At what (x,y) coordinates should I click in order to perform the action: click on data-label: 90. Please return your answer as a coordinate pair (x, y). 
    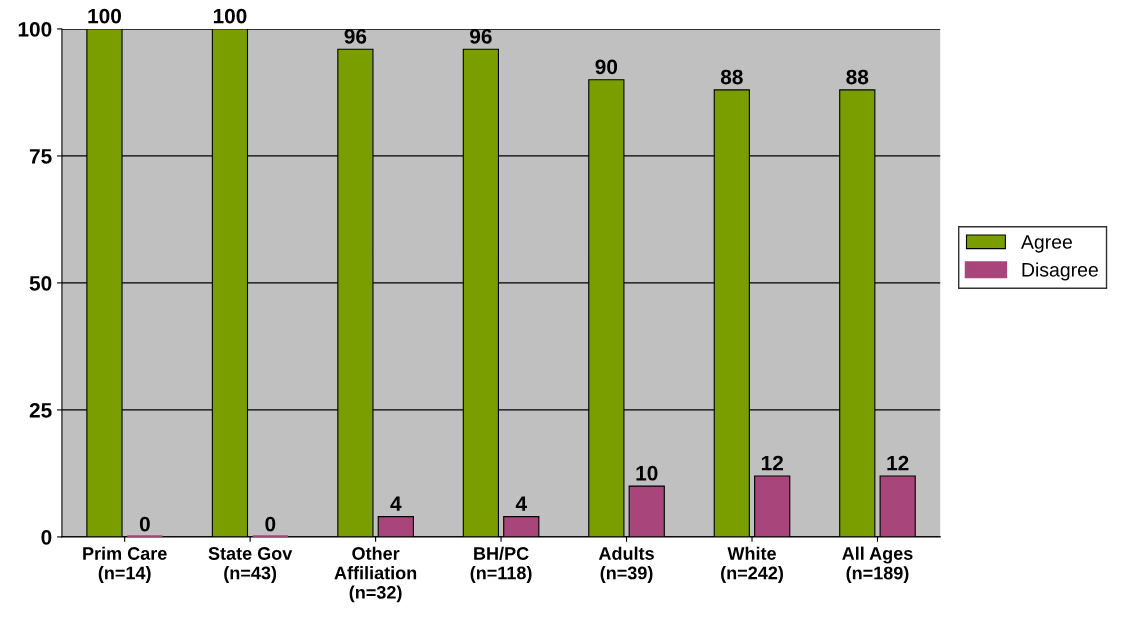
    Looking at the image, I should click on (606, 67).